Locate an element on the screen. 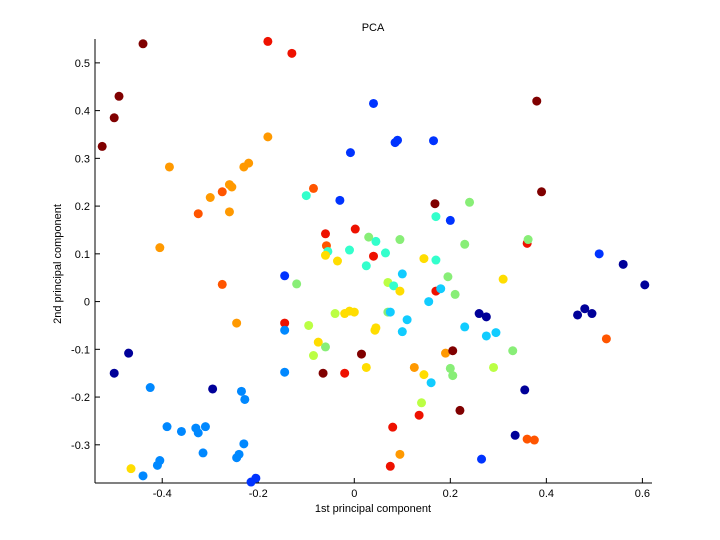  y-tick-label: 0 is located at coordinates (87, 303).